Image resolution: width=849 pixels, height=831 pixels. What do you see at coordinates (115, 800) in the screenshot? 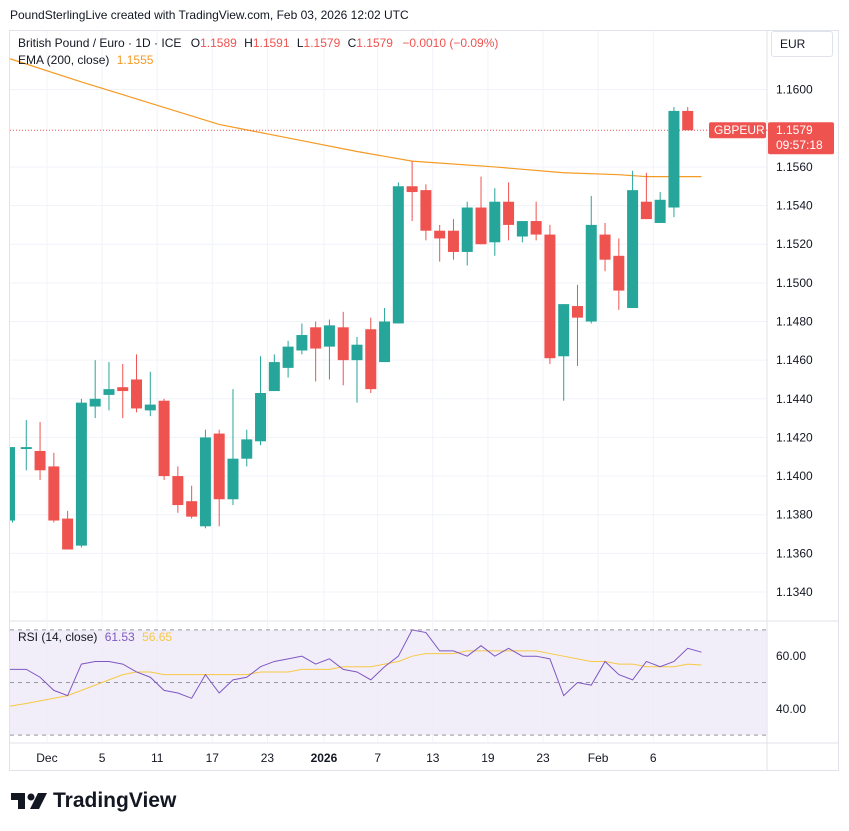
I see `brand-name: TradingView` at bounding box center [115, 800].